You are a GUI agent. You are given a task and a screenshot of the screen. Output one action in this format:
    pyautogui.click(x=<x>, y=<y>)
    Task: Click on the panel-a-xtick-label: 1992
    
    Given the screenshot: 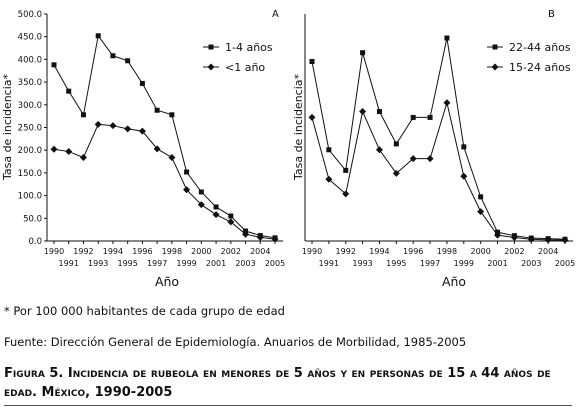 What is the action you would take?
    pyautogui.click(x=83, y=251)
    